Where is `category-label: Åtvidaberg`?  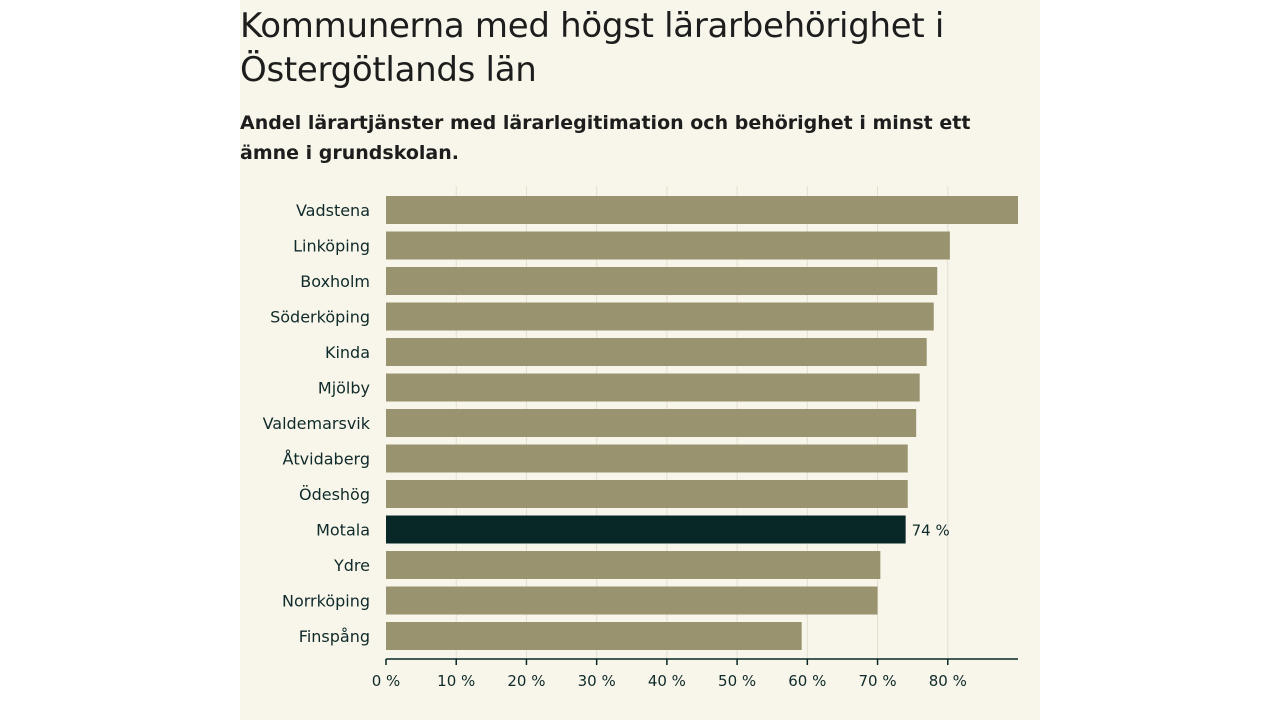 category-label: Åtvidaberg is located at coordinates (326, 459).